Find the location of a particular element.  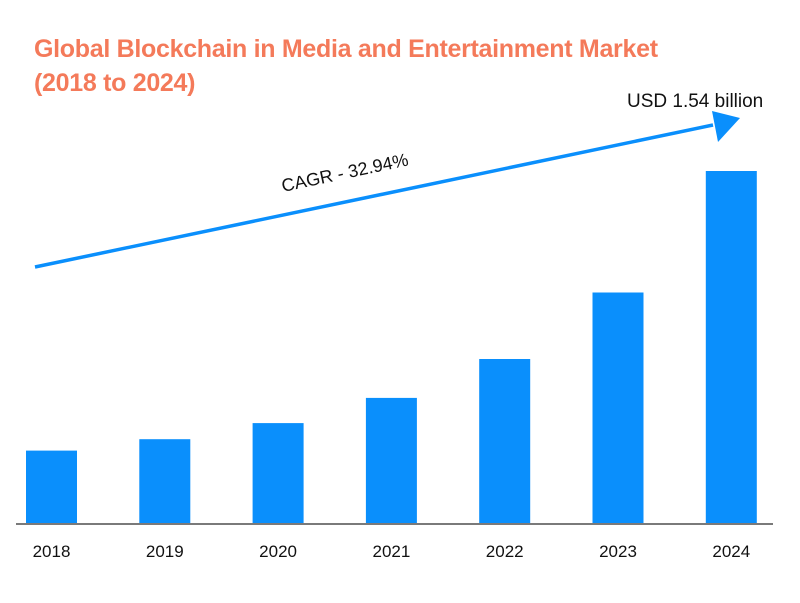

bar-2021 is located at coordinates (391, 460).